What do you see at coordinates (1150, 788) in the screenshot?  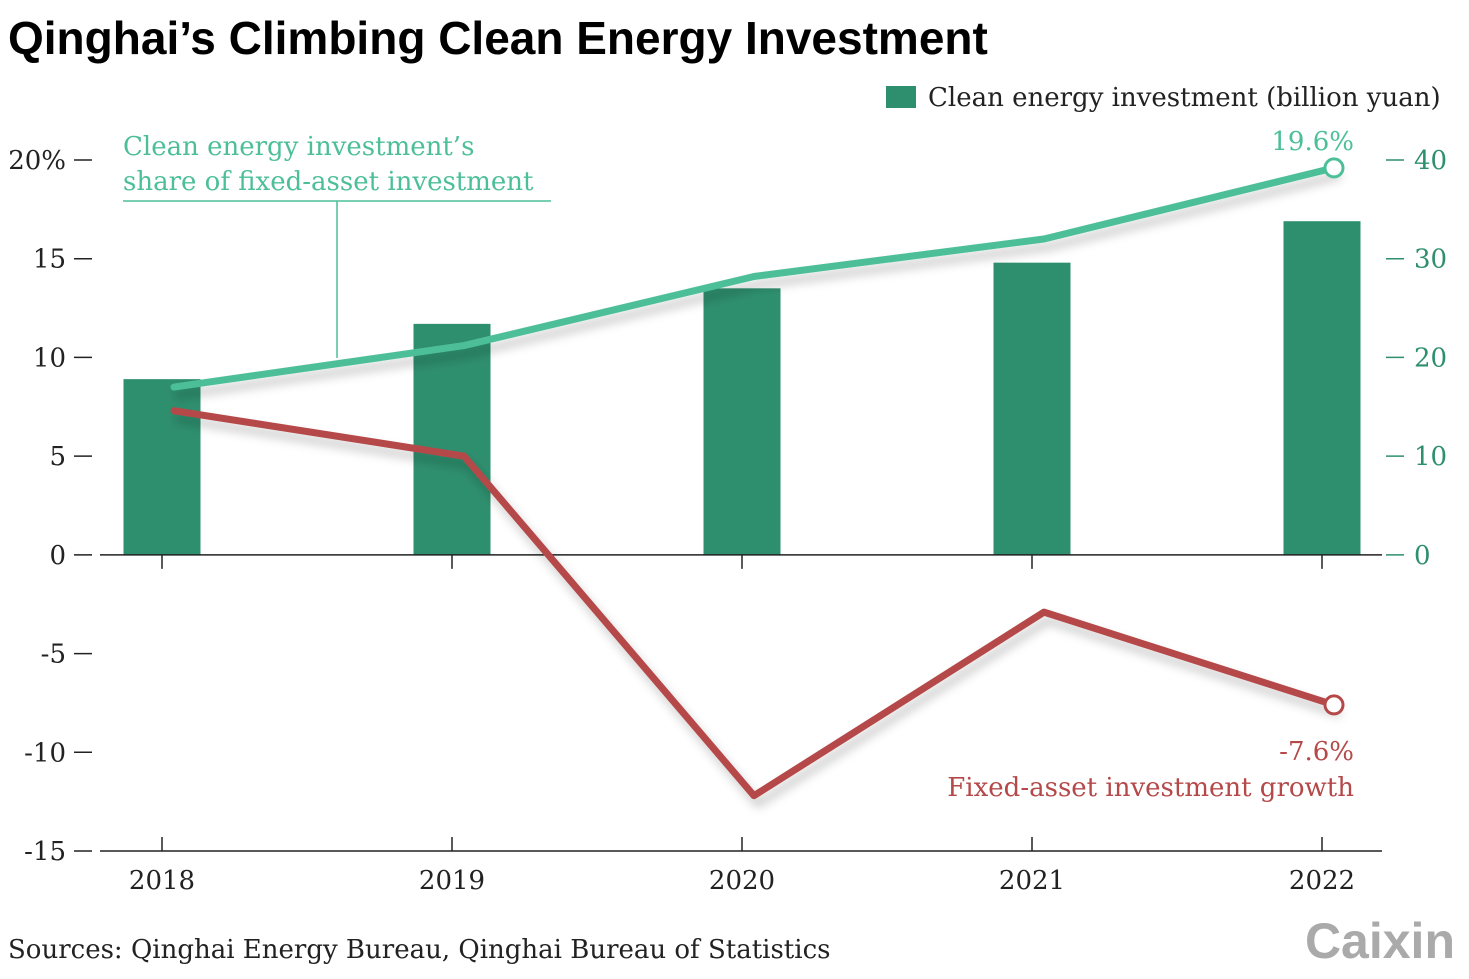 I see `growth-series-label: Fixed-asset investment growth` at bounding box center [1150, 788].